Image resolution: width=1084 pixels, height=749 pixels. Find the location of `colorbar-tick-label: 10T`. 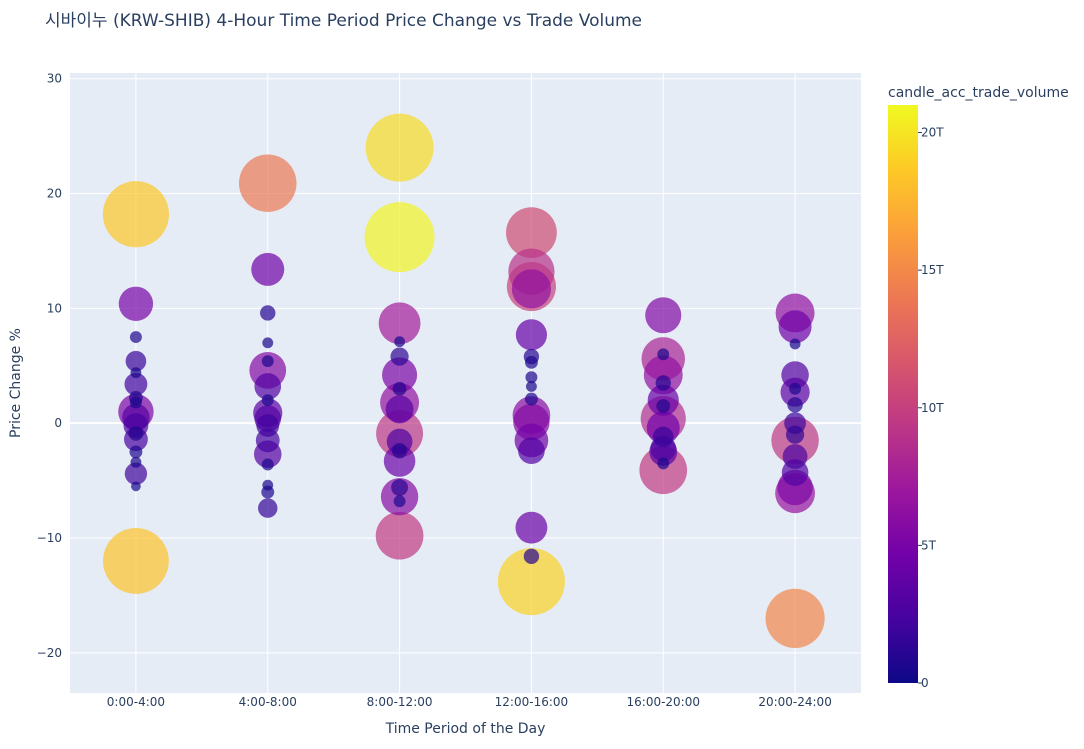

colorbar-tick-label: 10T is located at coordinates (932, 408).